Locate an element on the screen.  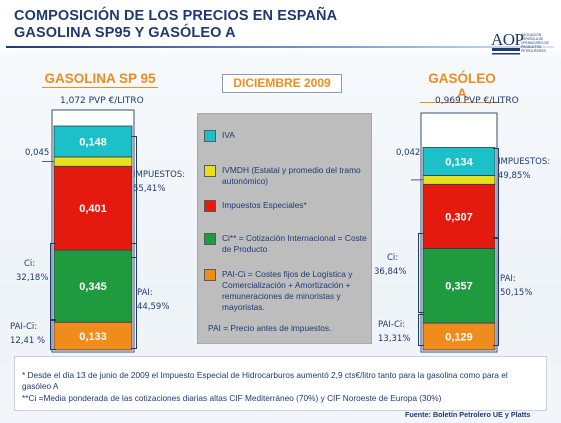
gasoleo-impuestos-pct: 49,85% is located at coordinates (514, 176).